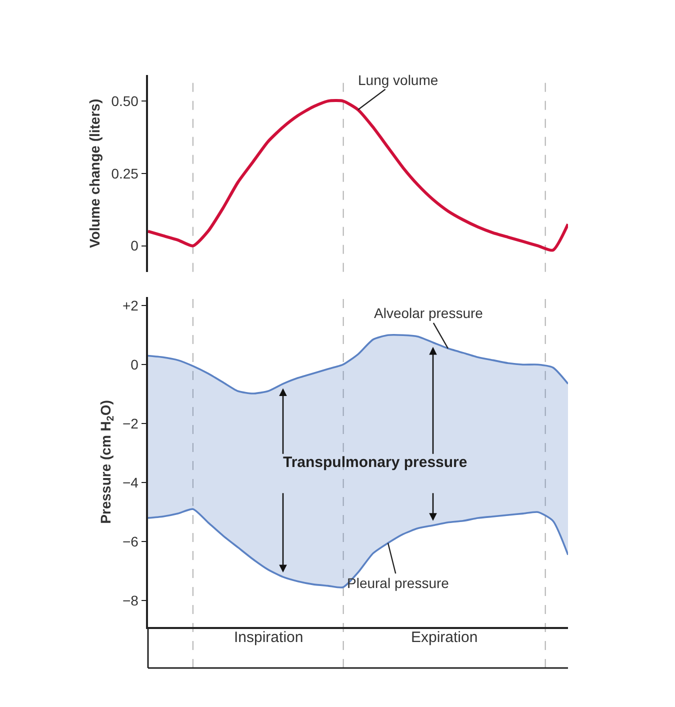 The image size is (675, 707). I want to click on series-label: Pleural pressure, so click(398, 583).